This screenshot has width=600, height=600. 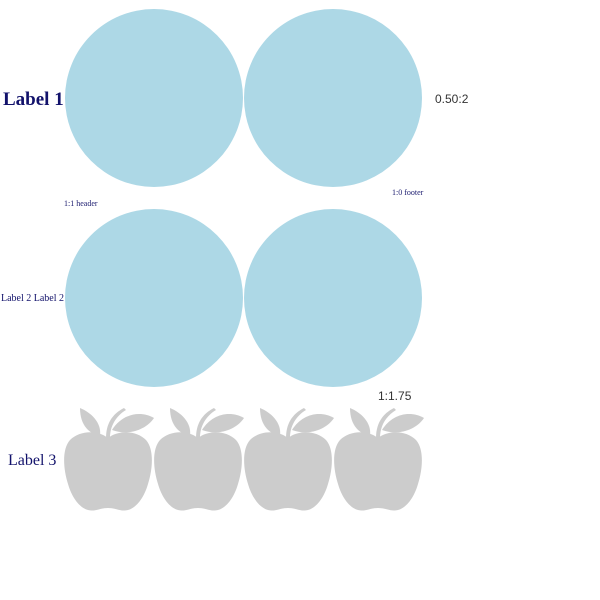 I want to click on row-1-footer-note: 1:0 footer, so click(x=408, y=192).